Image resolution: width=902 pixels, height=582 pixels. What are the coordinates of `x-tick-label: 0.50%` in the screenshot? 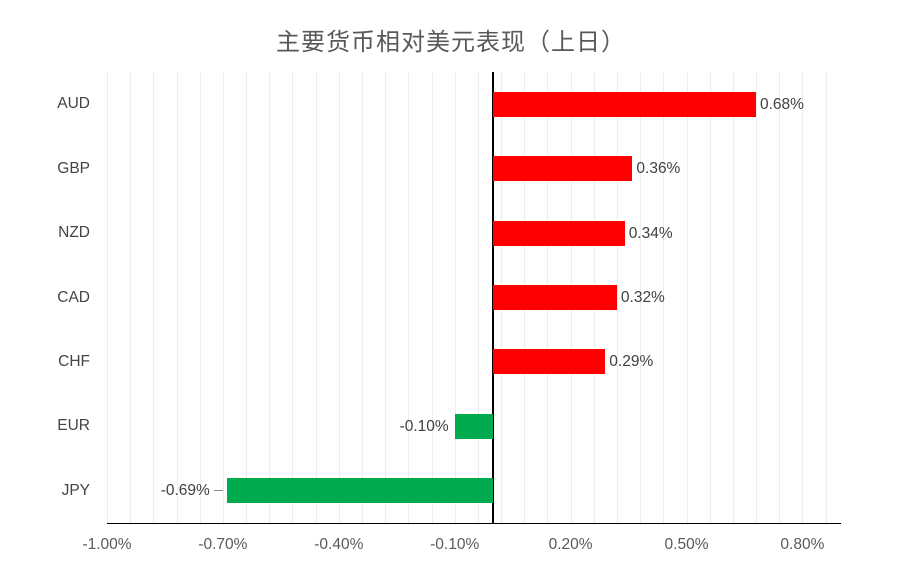 It's located at (686, 544).